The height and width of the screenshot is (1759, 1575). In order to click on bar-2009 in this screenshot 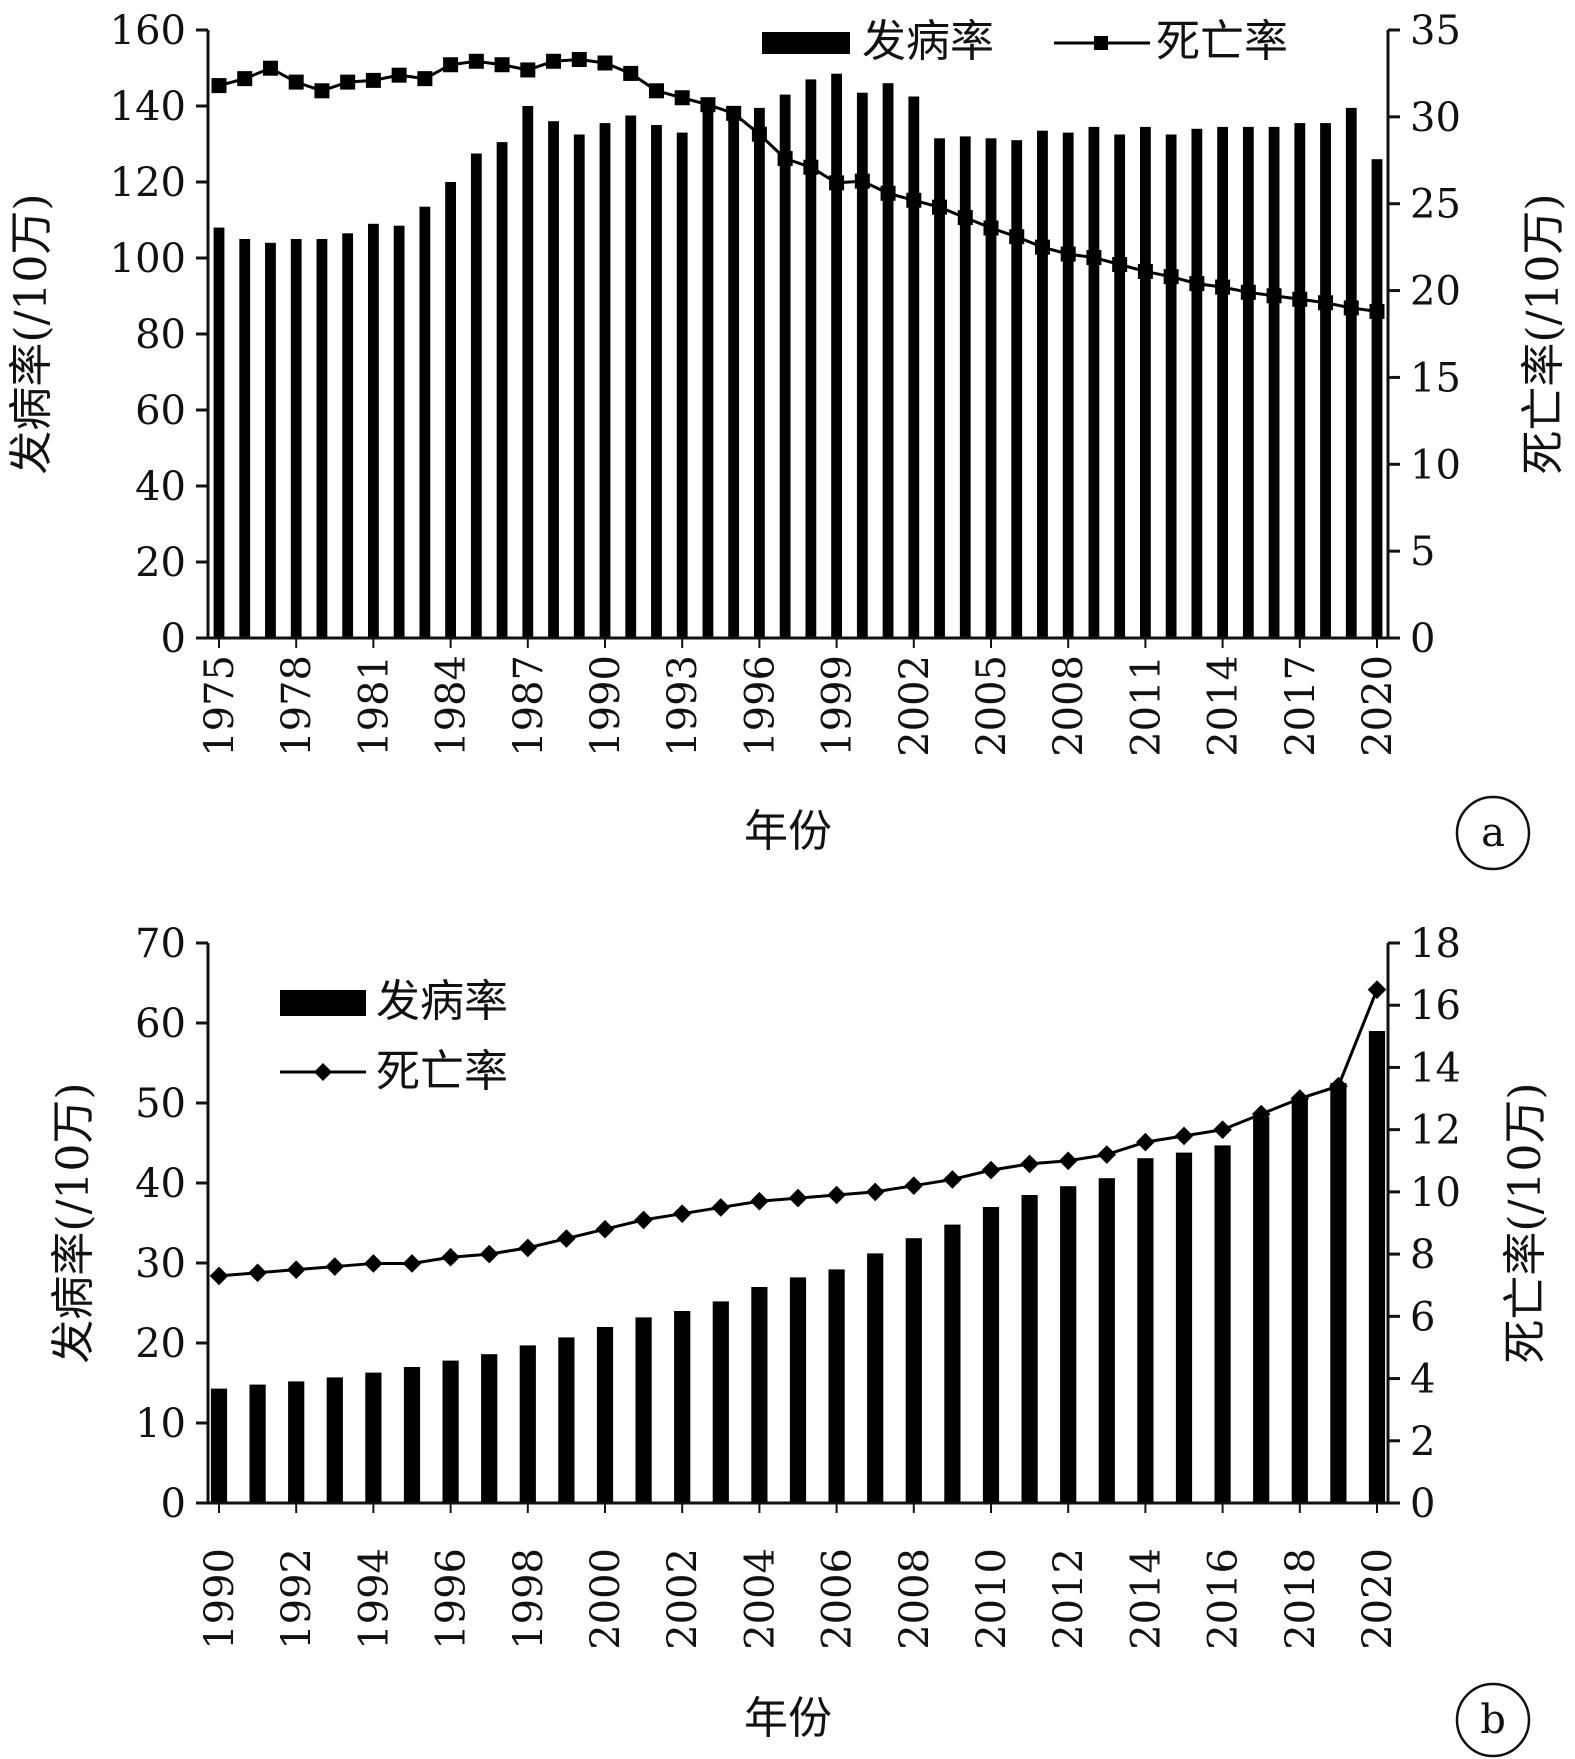, I will do `click(1094, 382)`.